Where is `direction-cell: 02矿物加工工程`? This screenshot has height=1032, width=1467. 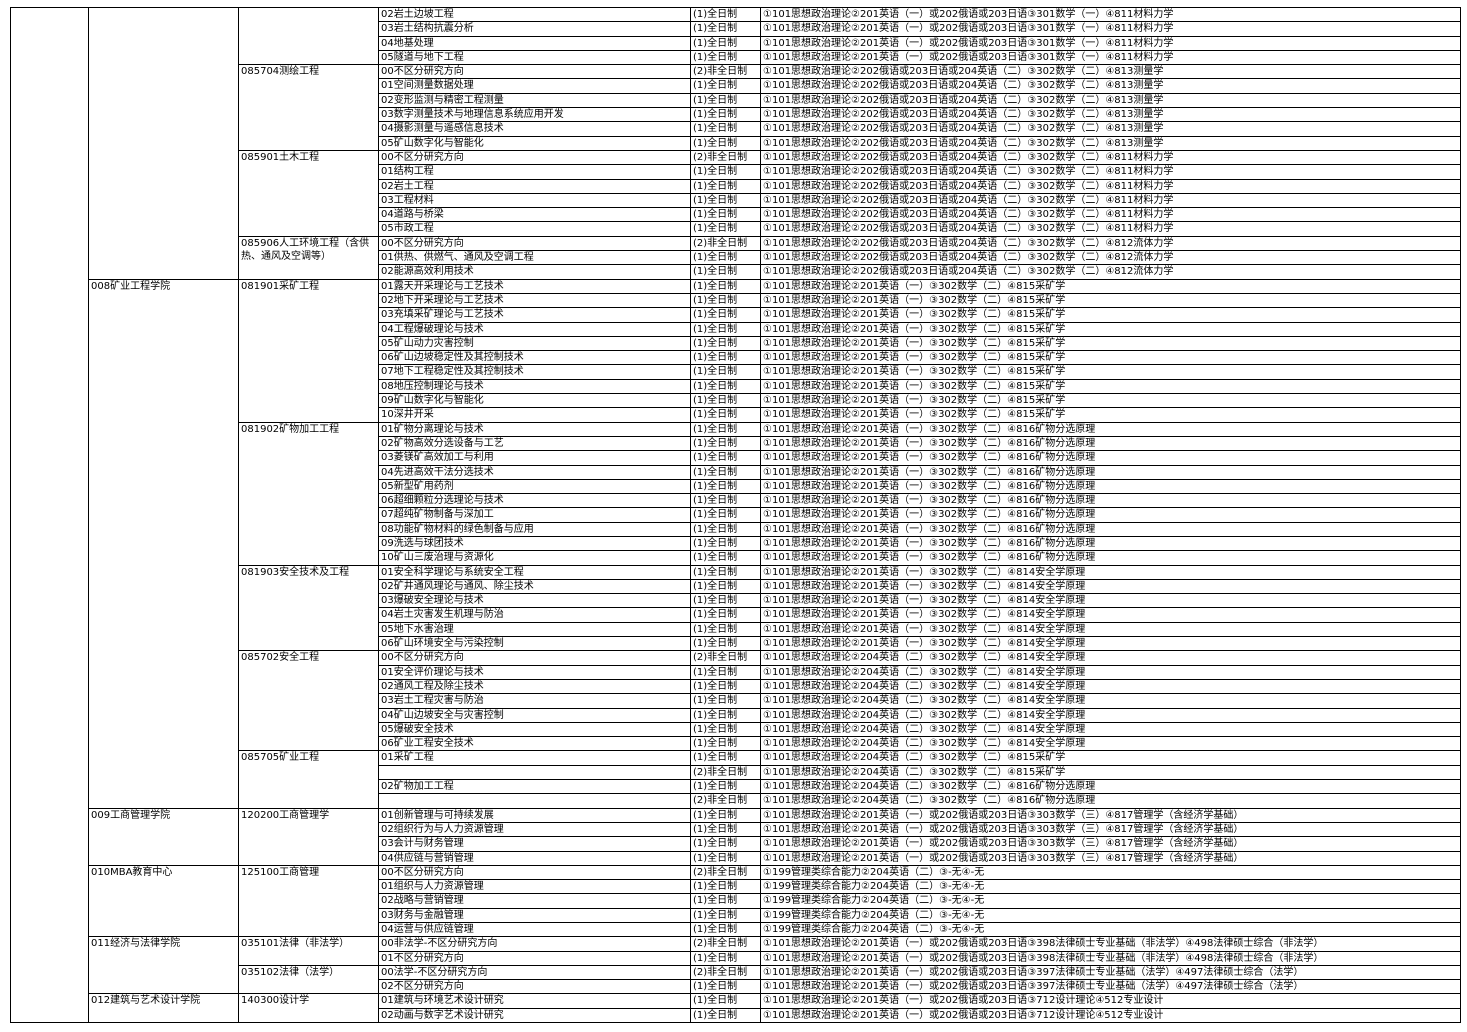 direction-cell: 02矿物加工工程 is located at coordinates (534, 787).